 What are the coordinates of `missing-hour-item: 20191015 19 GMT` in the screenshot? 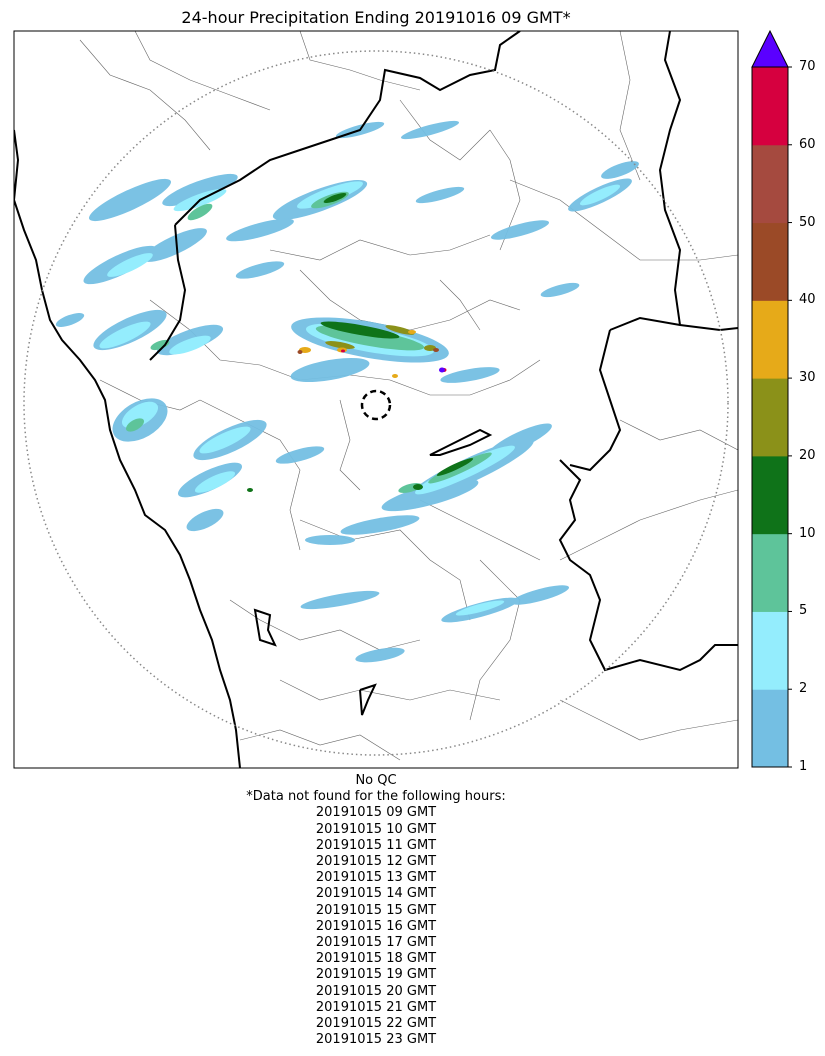 It's located at (376, 975).